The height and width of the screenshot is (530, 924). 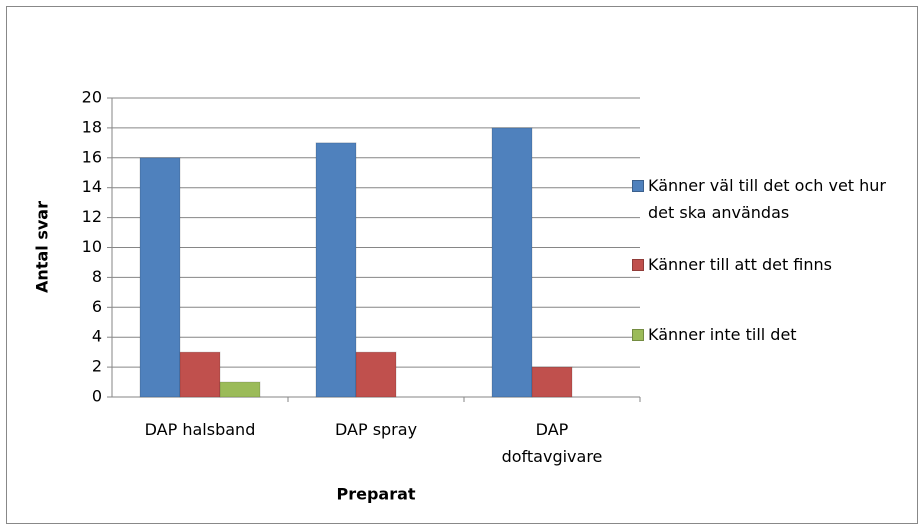 What do you see at coordinates (552, 443) in the screenshot?
I see `x-tick-label: DAP doftavgivare` at bounding box center [552, 443].